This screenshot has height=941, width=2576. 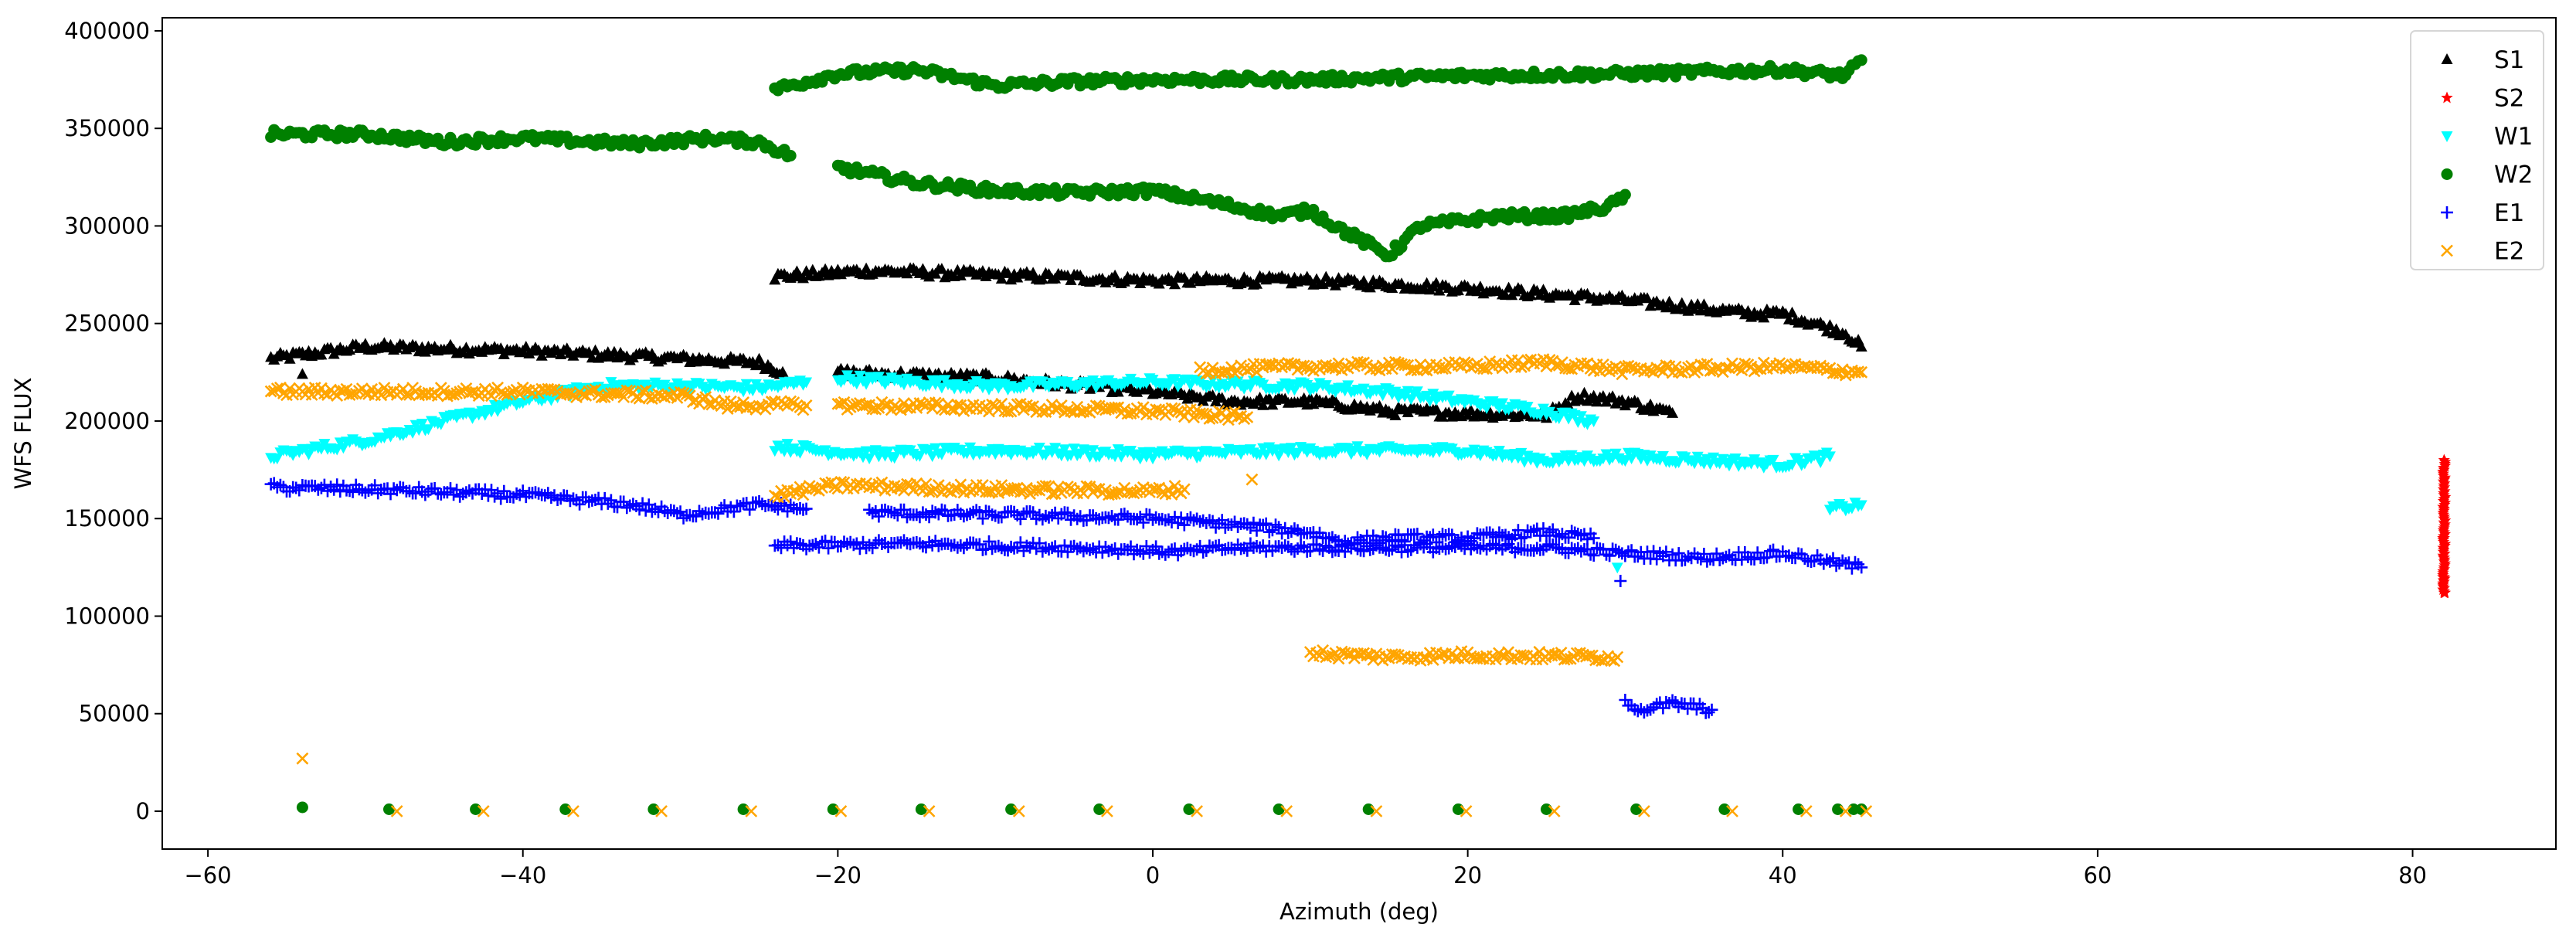 I want to click on legend-label-e2: E2, so click(x=2509, y=252).